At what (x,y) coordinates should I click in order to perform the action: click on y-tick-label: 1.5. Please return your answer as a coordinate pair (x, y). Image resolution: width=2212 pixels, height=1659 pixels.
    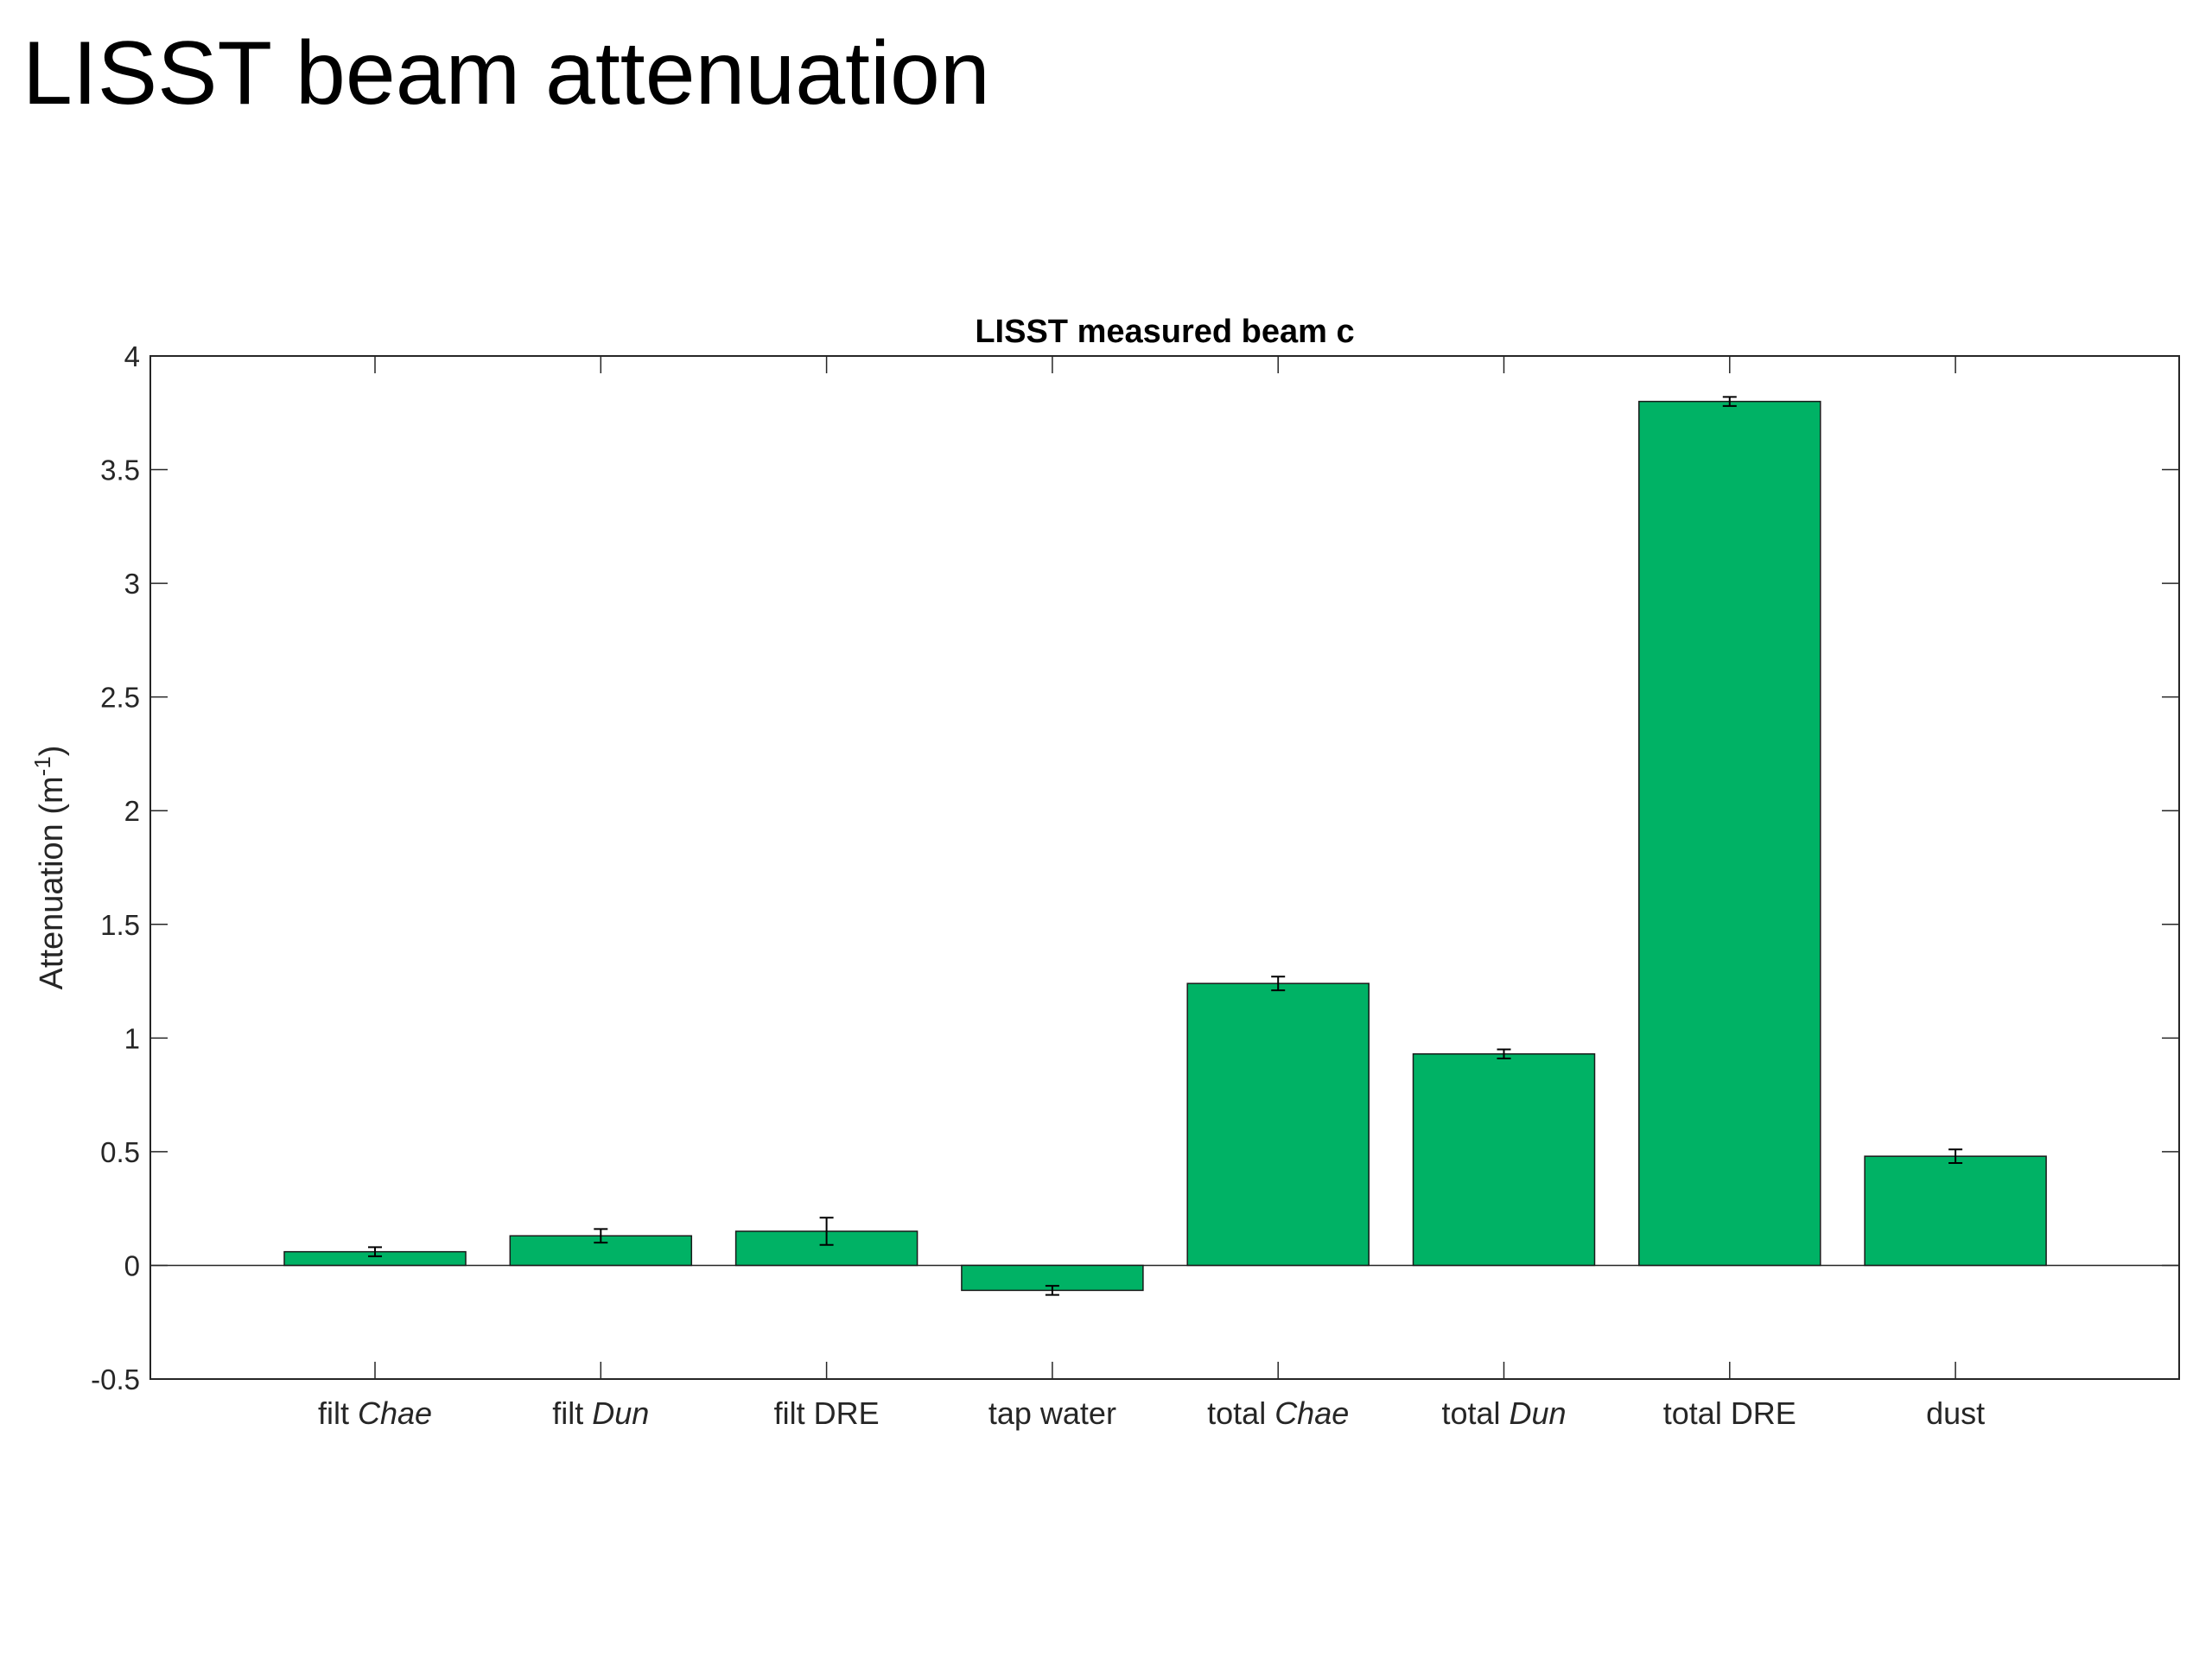
    Looking at the image, I should click on (120, 925).